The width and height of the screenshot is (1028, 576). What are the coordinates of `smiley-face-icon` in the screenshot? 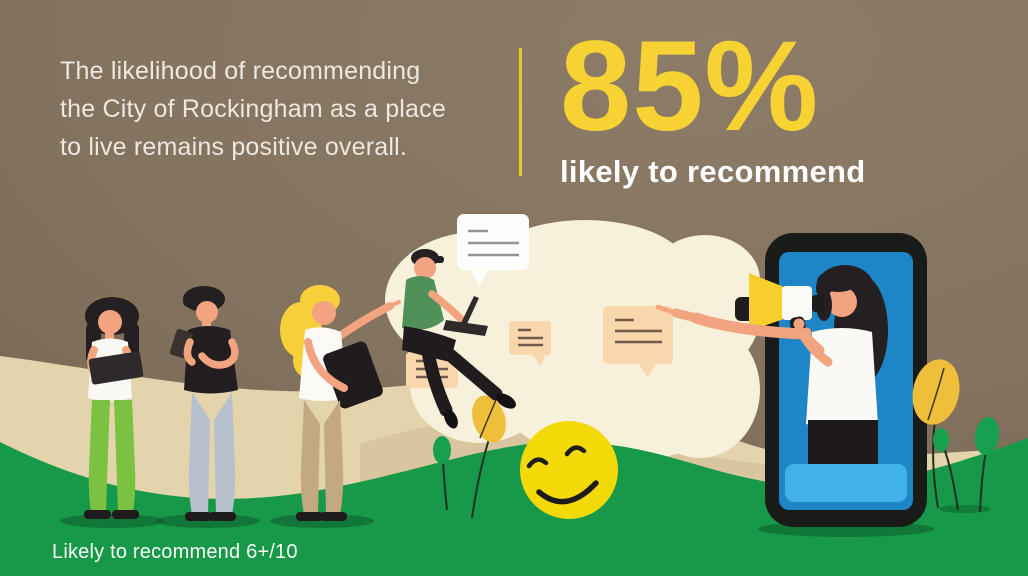 It's located at (569, 470).